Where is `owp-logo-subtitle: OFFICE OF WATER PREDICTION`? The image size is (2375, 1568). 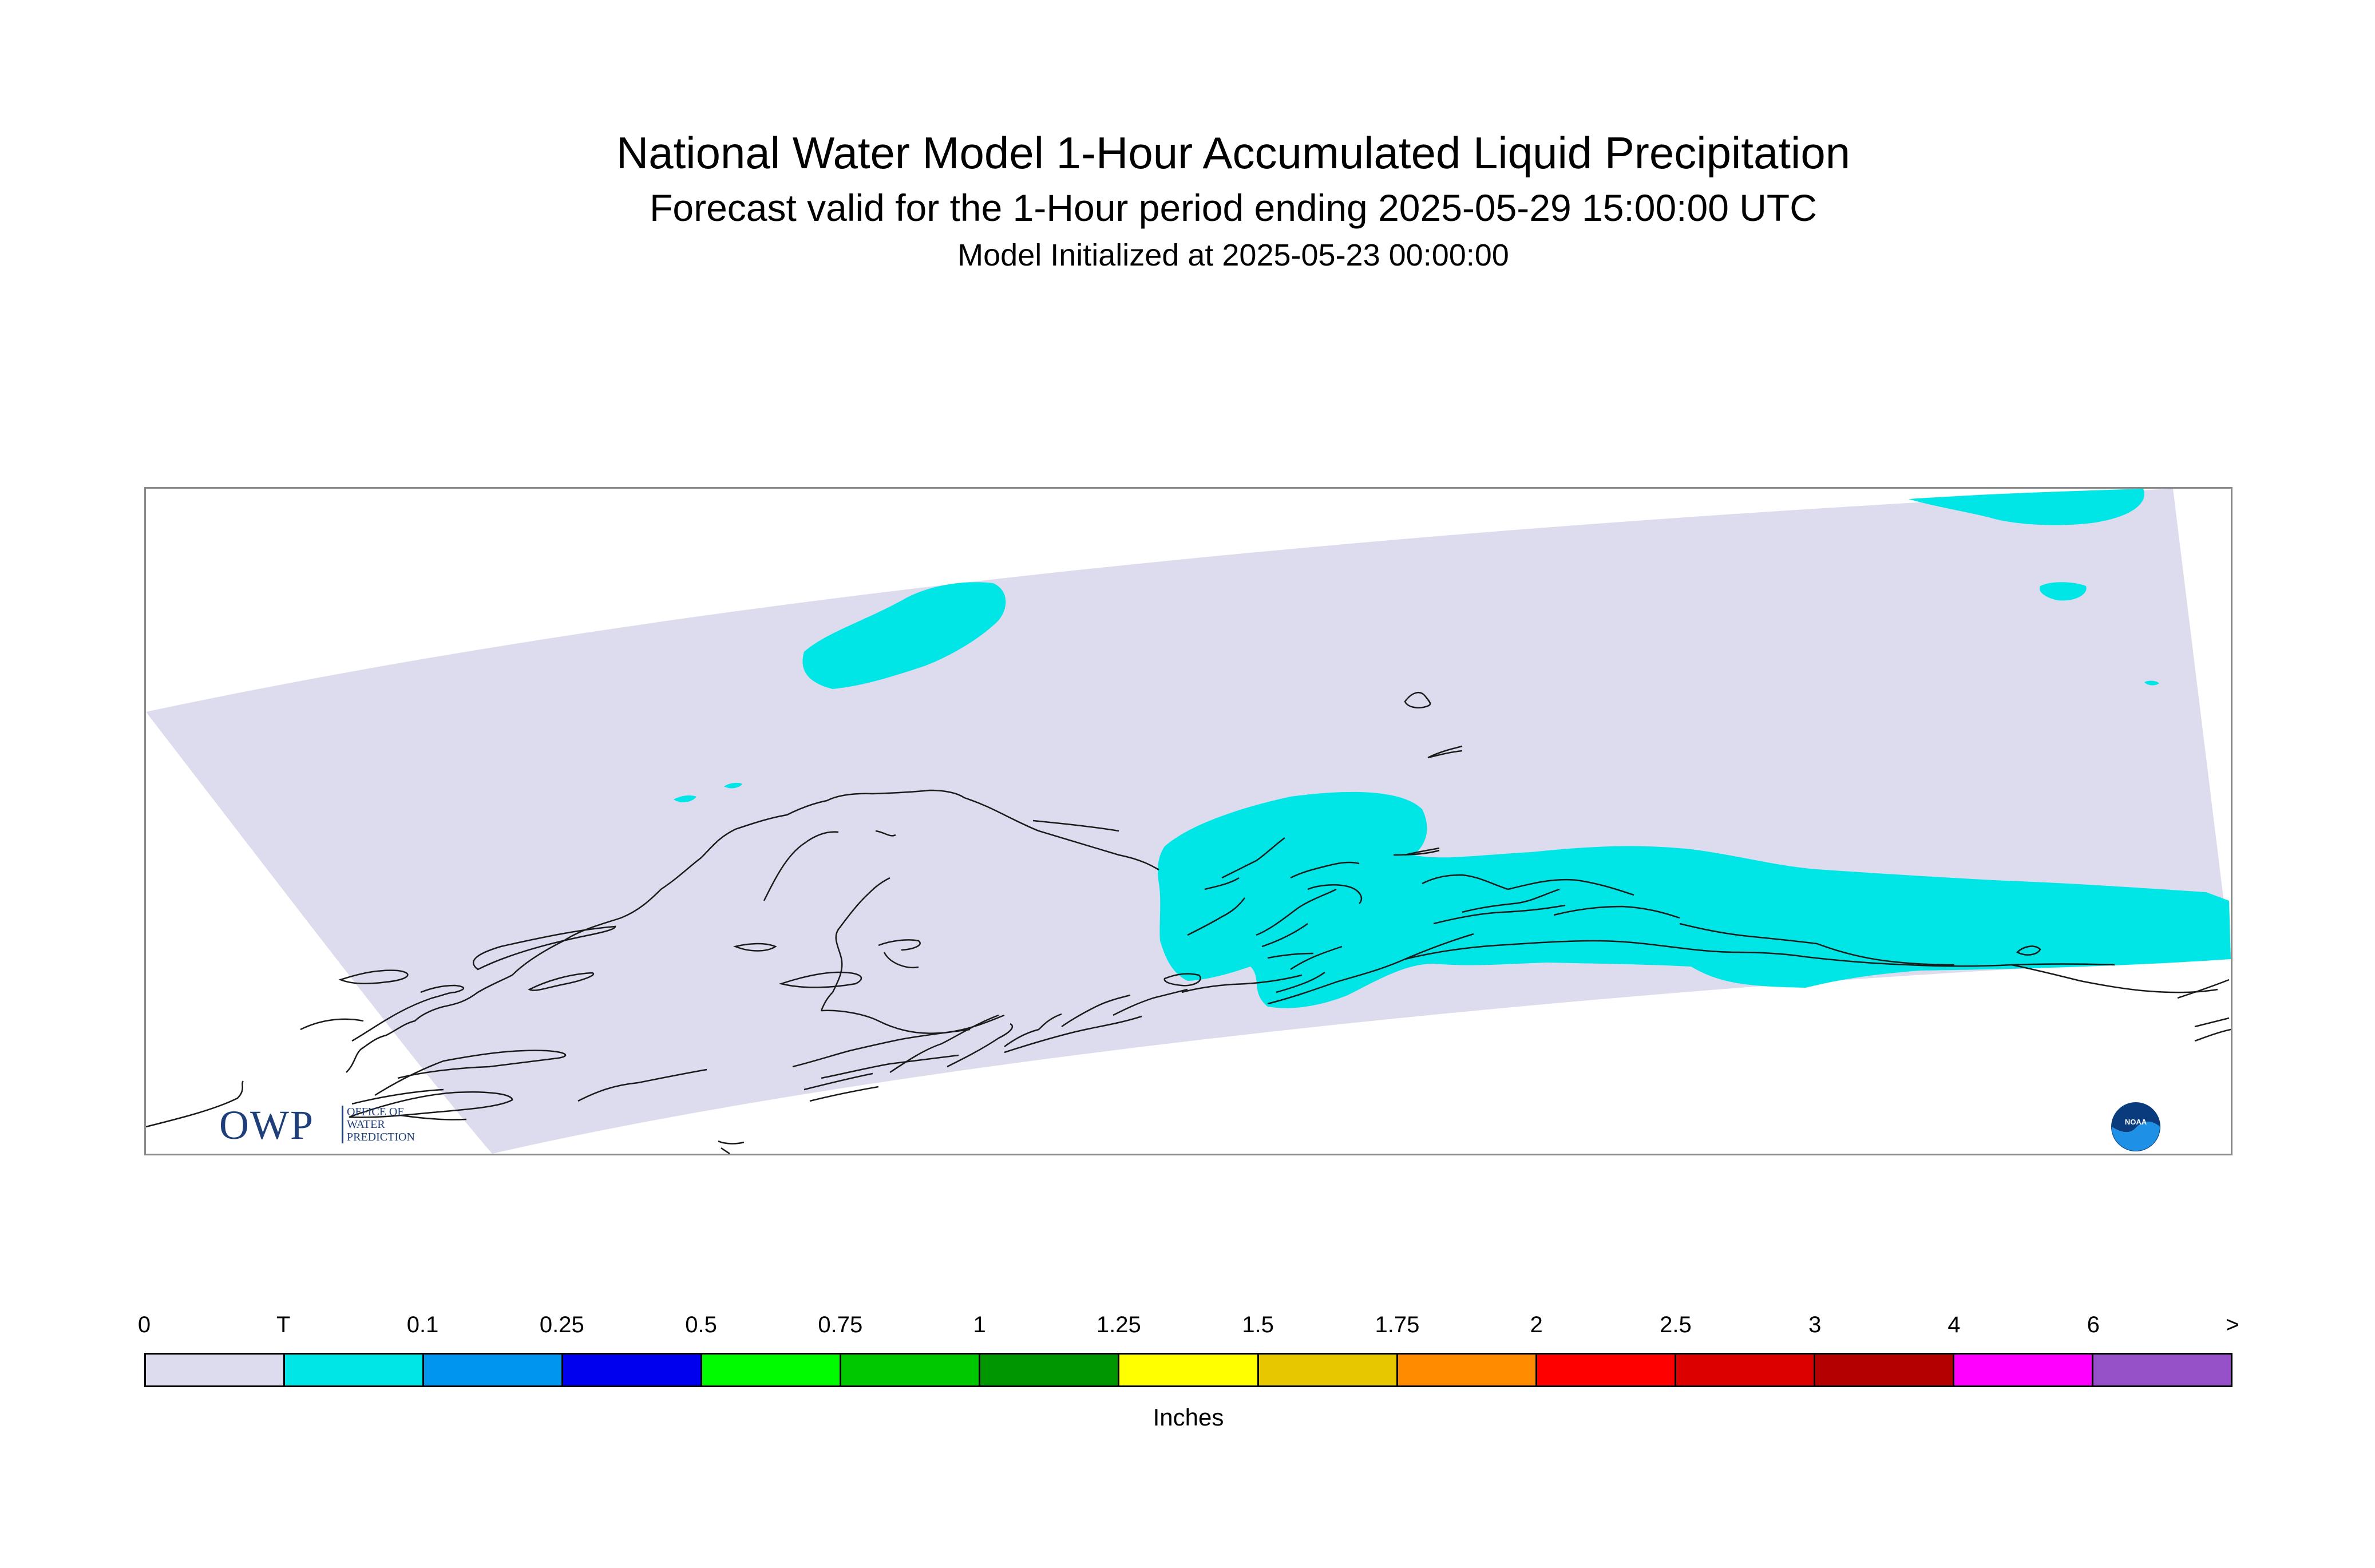 owp-logo-subtitle: OFFICE OF WATER PREDICTION is located at coordinates (379, 1124).